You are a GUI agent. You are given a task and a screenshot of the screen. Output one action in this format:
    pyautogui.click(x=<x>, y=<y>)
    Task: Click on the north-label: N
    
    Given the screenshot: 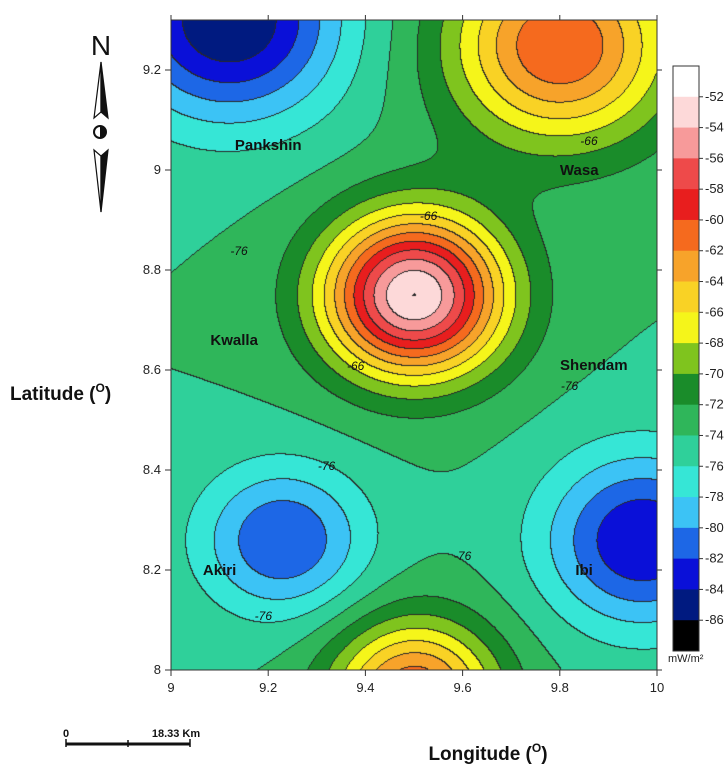 What is the action you would take?
    pyautogui.click(x=101, y=45)
    